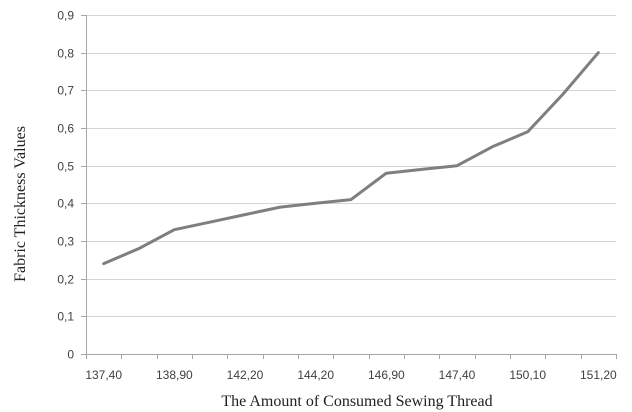 This screenshot has width=632, height=412. Describe the element at coordinates (65, 317) in the screenshot. I see `y-tick-label: 0,1` at that location.